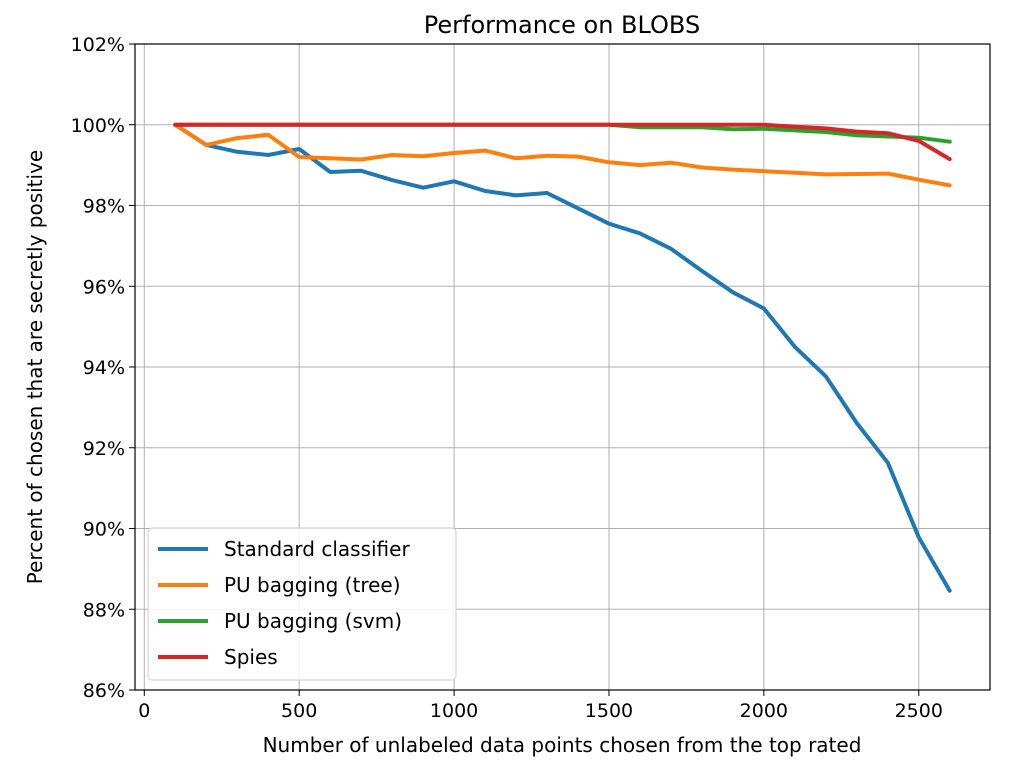 This screenshot has width=1018, height=770. What do you see at coordinates (317, 549) in the screenshot?
I see `legend-label-standard-classifier: Standard classifier` at bounding box center [317, 549].